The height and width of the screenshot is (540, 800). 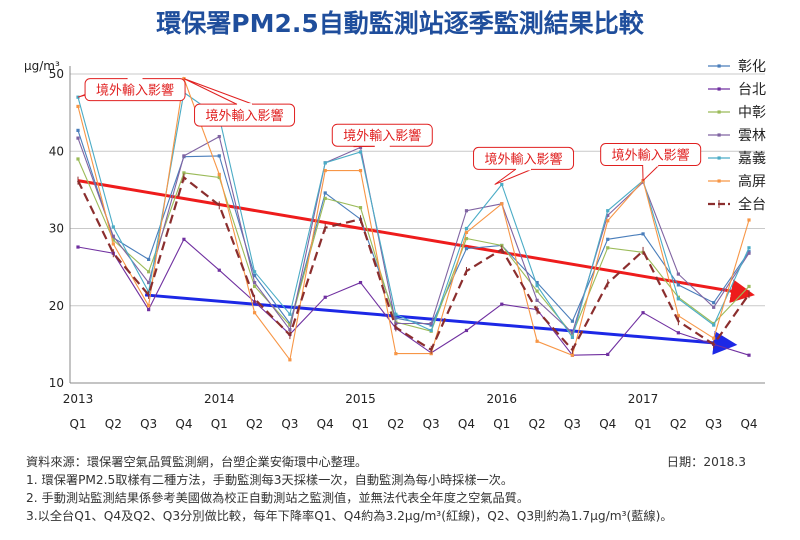 What do you see at coordinates (56, 306) in the screenshot?
I see `y-tick-label: 20` at bounding box center [56, 306].